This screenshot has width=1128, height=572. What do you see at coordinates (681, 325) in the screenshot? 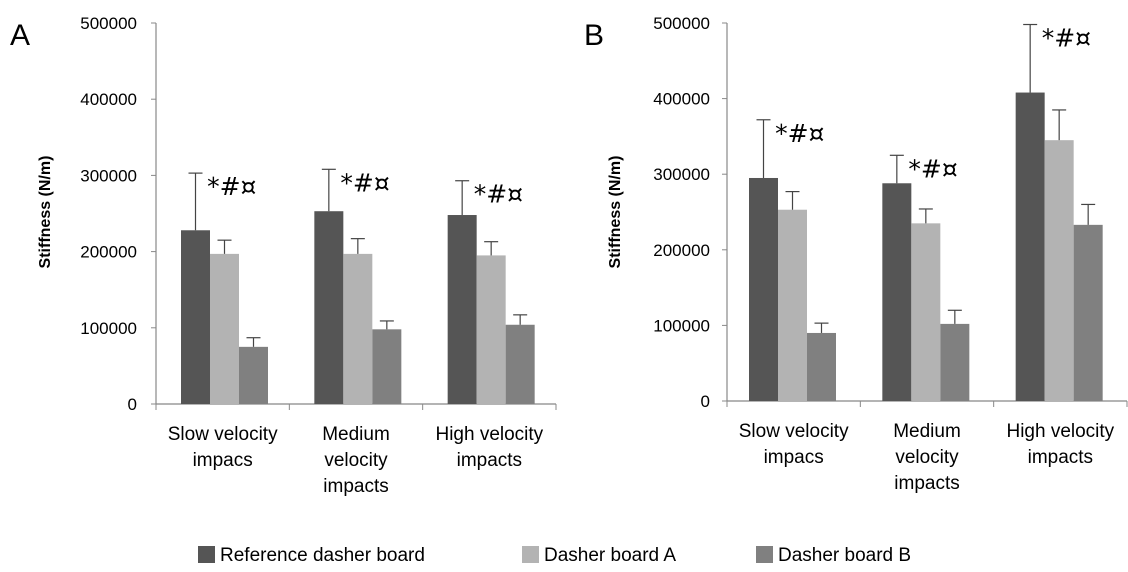
I see `y-tick-label-b: 100000` at bounding box center [681, 325].